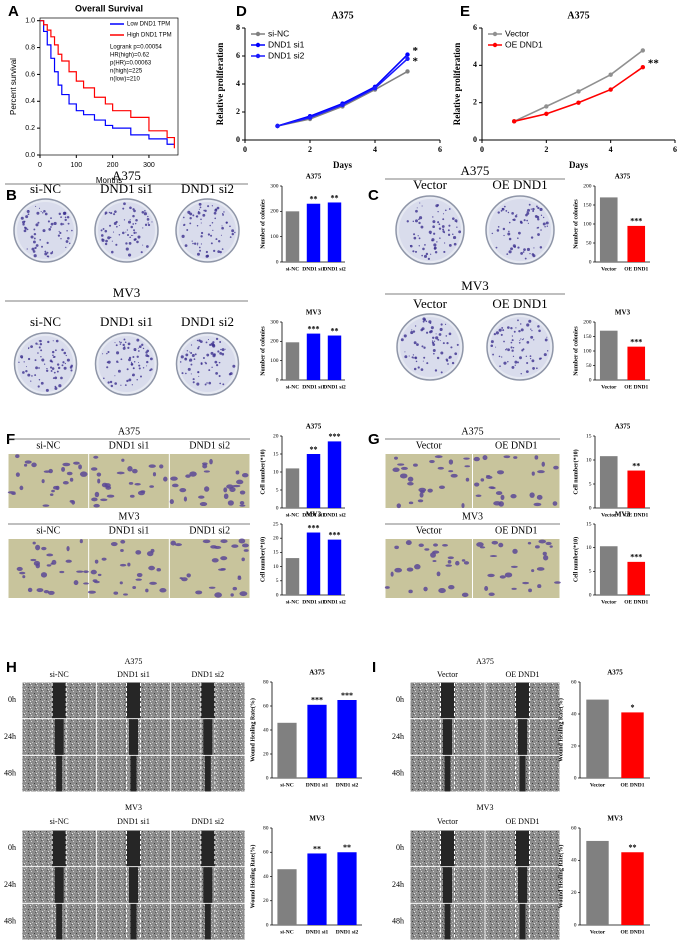  I want to click on y-tick-label: 20, so click(266, 754).